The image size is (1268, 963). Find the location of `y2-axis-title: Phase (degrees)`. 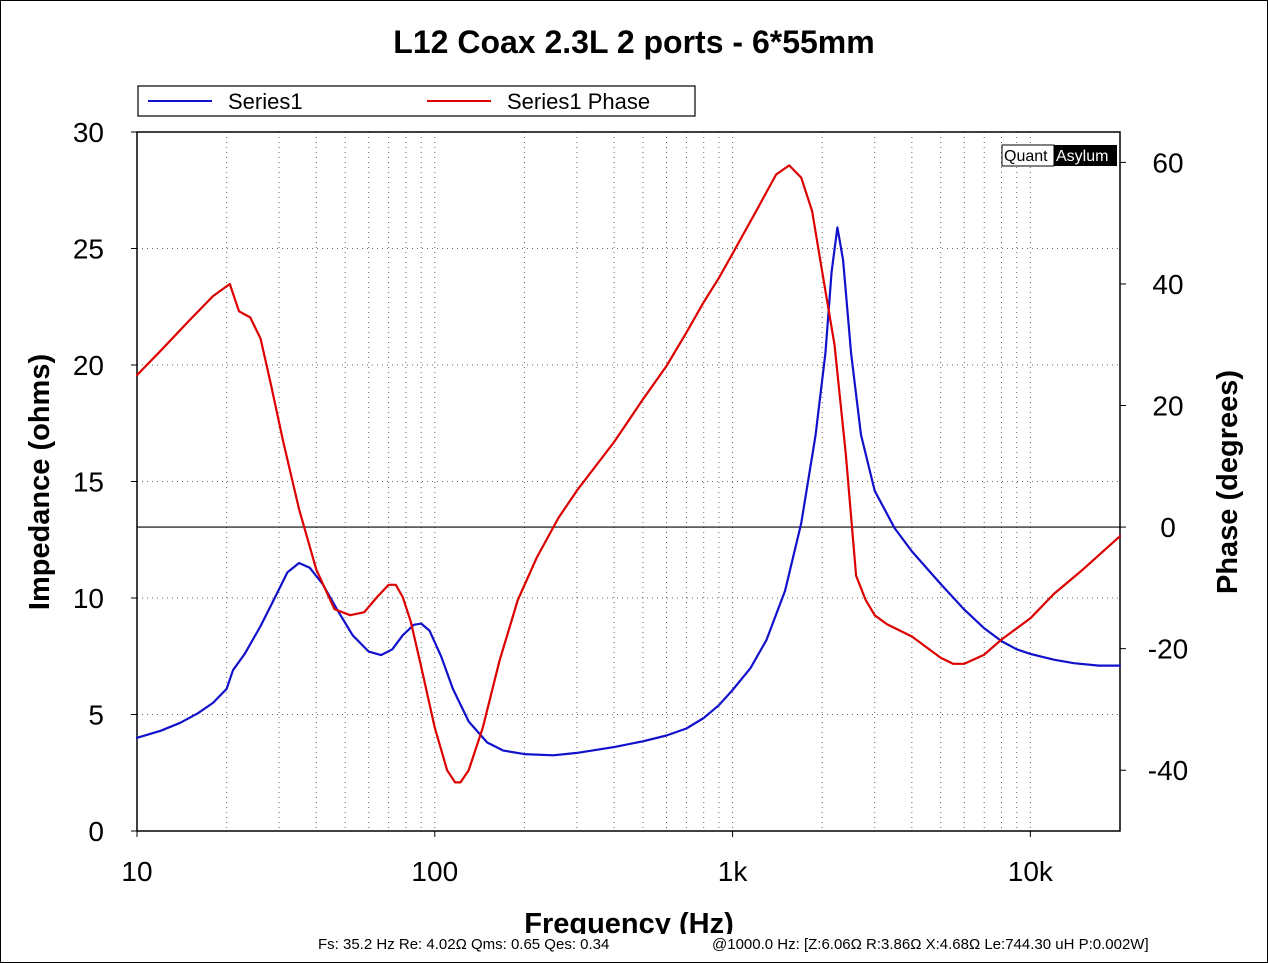

y2-axis-title: Phase (degrees) is located at coordinates (1228, 482).